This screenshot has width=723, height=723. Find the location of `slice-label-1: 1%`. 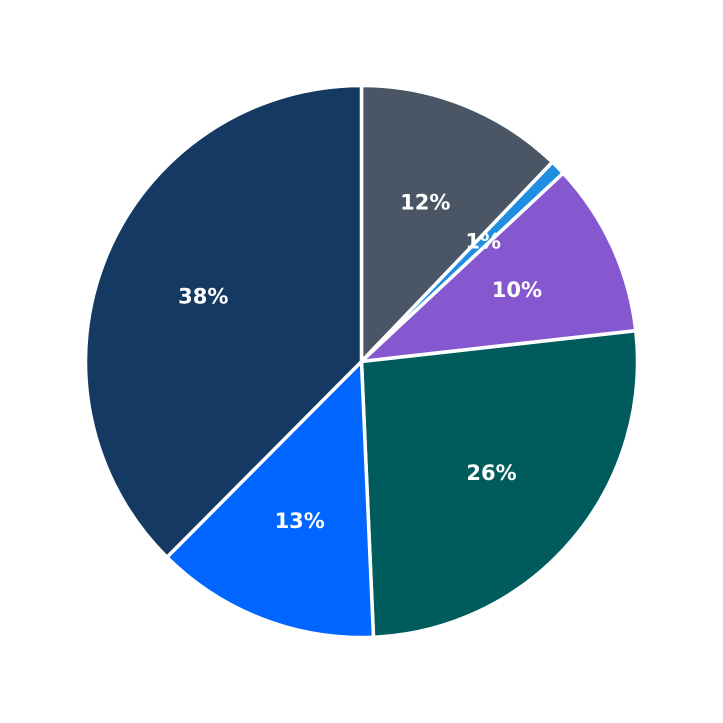

slice-label-1: 1% is located at coordinates (483, 241).